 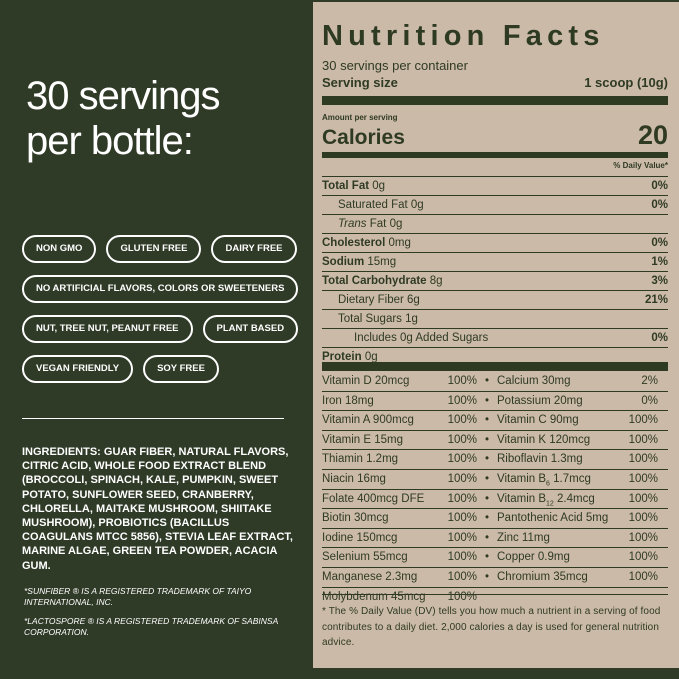 I want to click on vitamin-label: Vitamin E 15mg, so click(x=362, y=439).